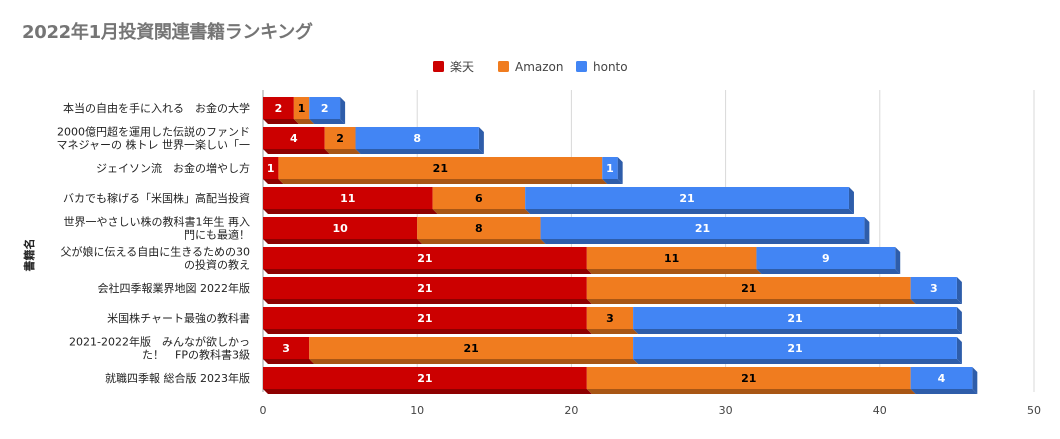  Describe the element at coordinates (157, 222) in the screenshot. I see `category-label: 世界一やさしい株の教科書1年生 再入` at that location.